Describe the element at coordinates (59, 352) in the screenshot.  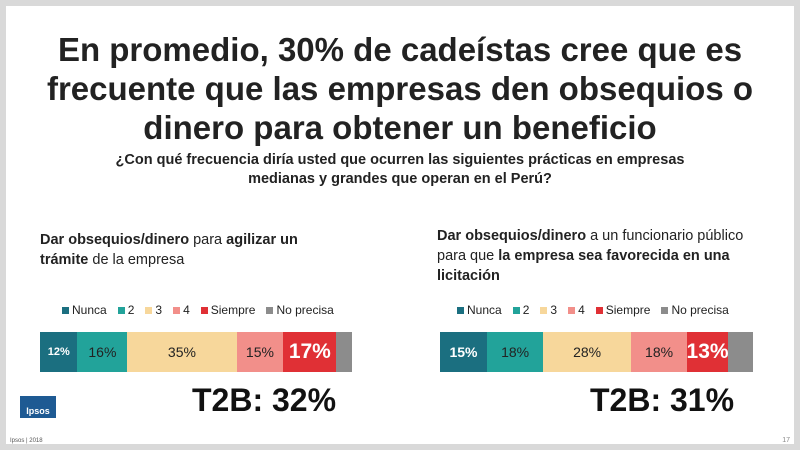
I see `bar-segment-nunca: 12%` at that location.